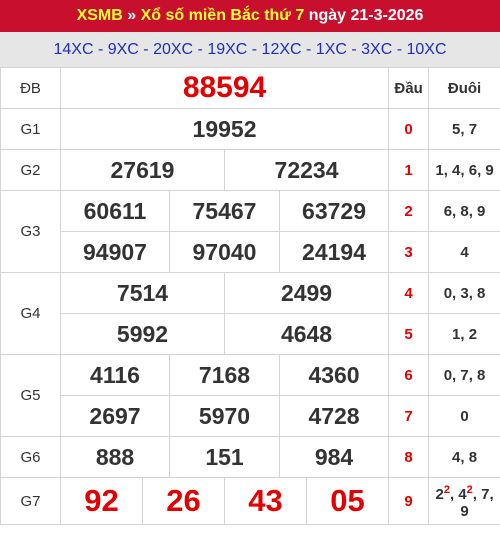 Image resolution: width=500 pixels, height=533 pixels. I want to click on prize-g4: 7514, so click(142, 293).